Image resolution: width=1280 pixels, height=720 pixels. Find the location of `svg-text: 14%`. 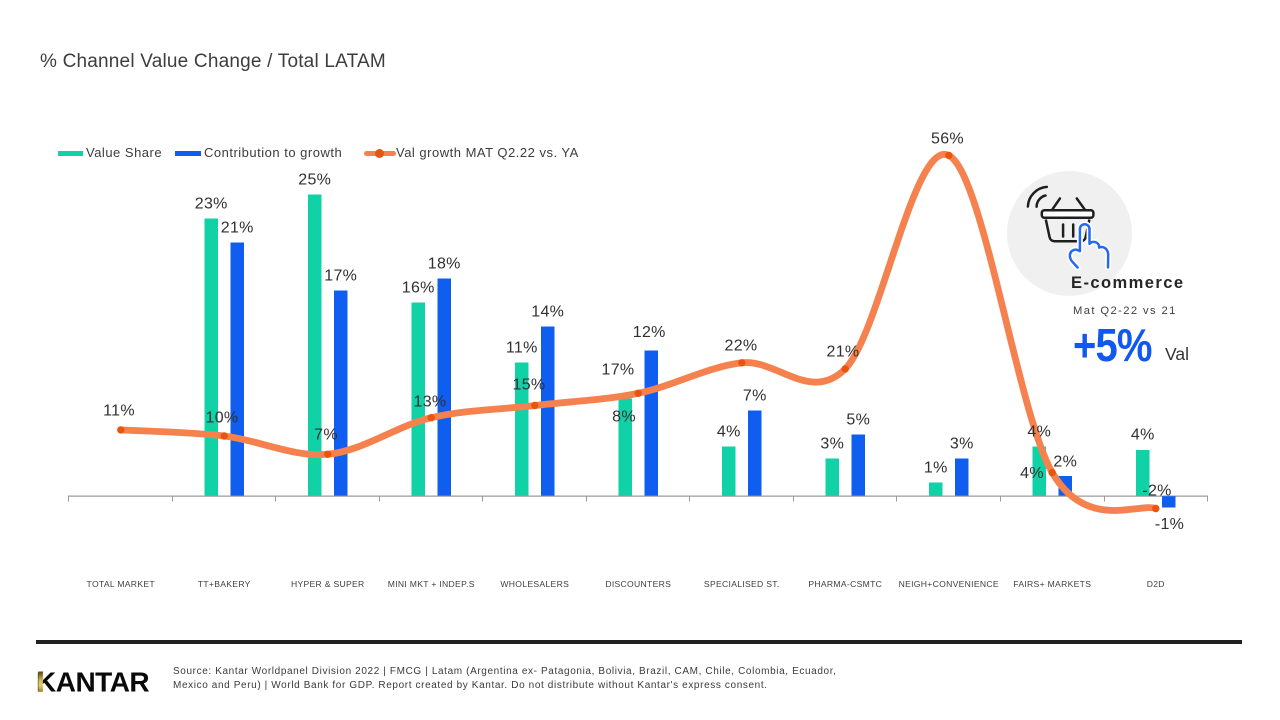

svg-text: 14% is located at coordinates (547, 311).